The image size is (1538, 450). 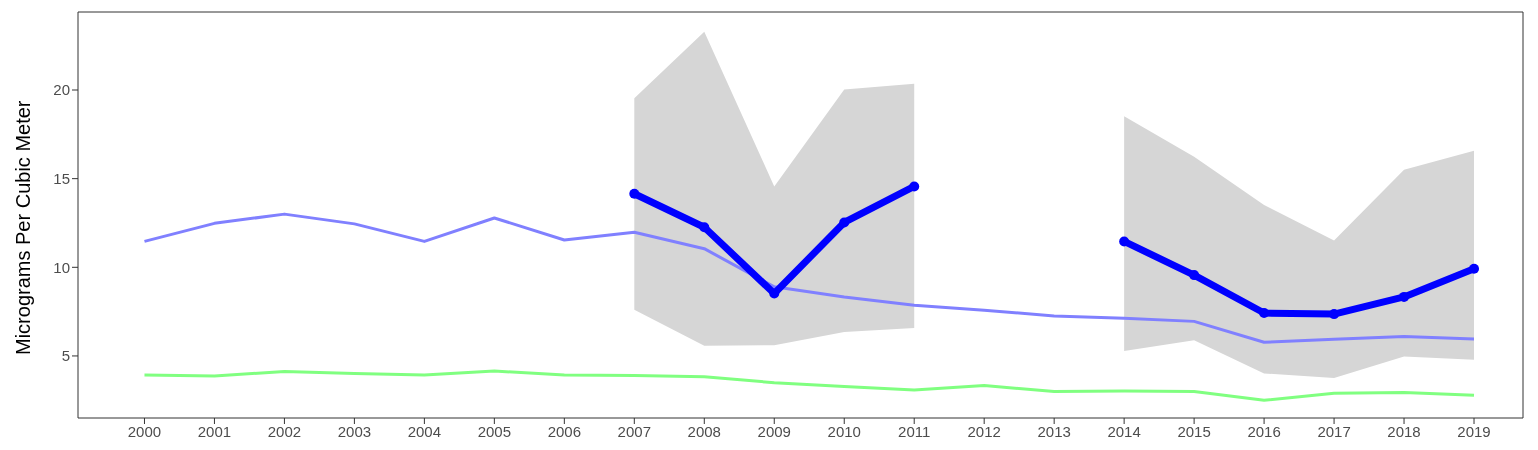 I want to click on x-tick-label: 2004, so click(x=424, y=431).